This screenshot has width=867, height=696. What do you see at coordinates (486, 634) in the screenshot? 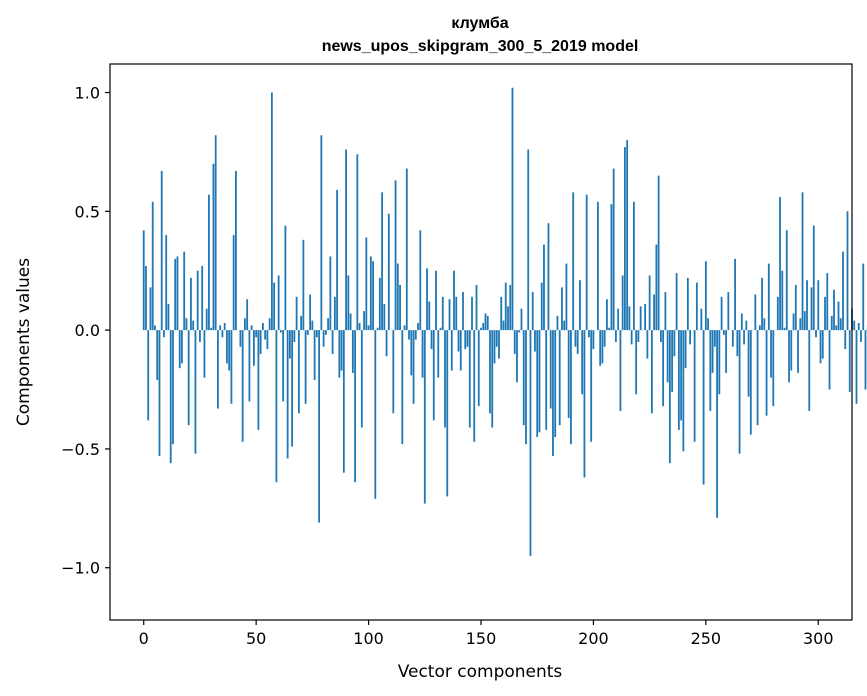
I see `x-axis-ticks: 0 50 100 150 200 250 300` at bounding box center [486, 634].